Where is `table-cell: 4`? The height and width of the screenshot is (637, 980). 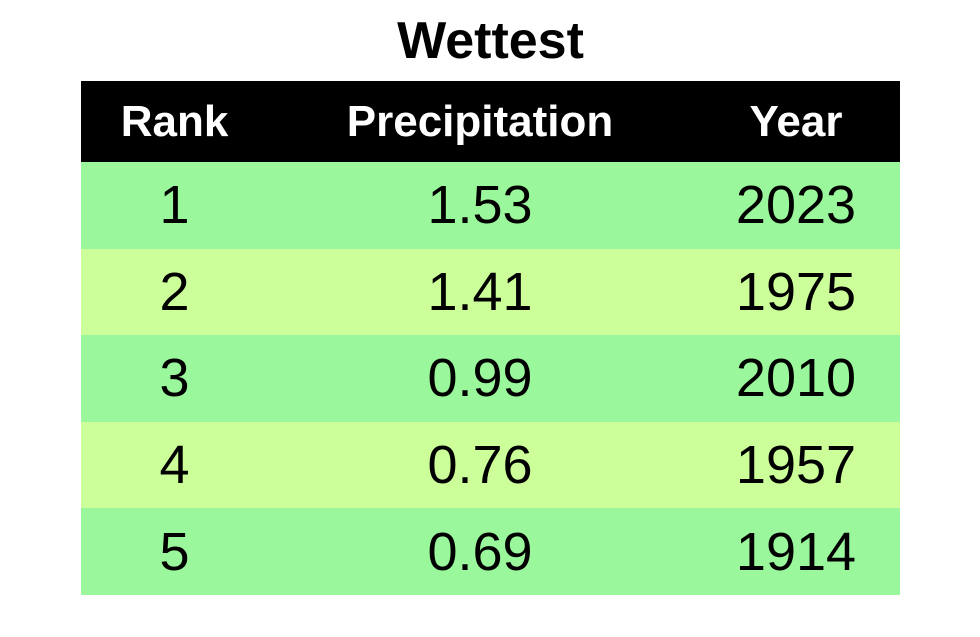
table-cell: 4 is located at coordinates (174, 465).